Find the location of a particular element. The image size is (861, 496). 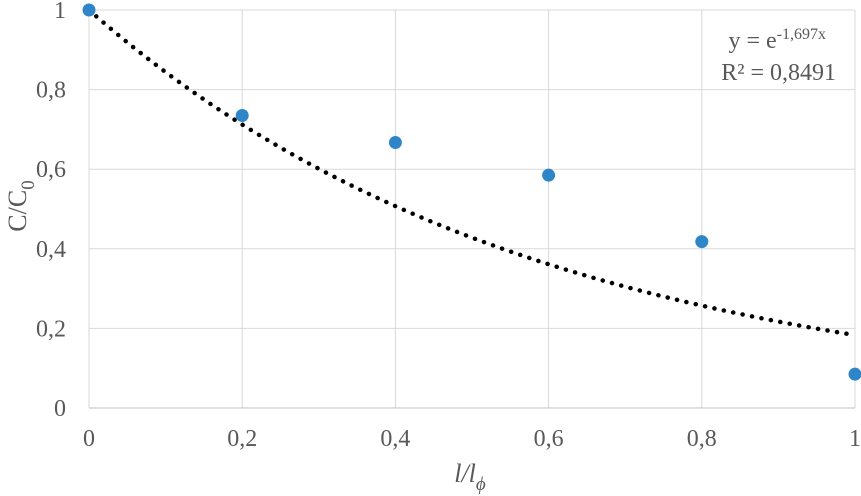

x-tick-label: 0,6 is located at coordinates (549, 439).